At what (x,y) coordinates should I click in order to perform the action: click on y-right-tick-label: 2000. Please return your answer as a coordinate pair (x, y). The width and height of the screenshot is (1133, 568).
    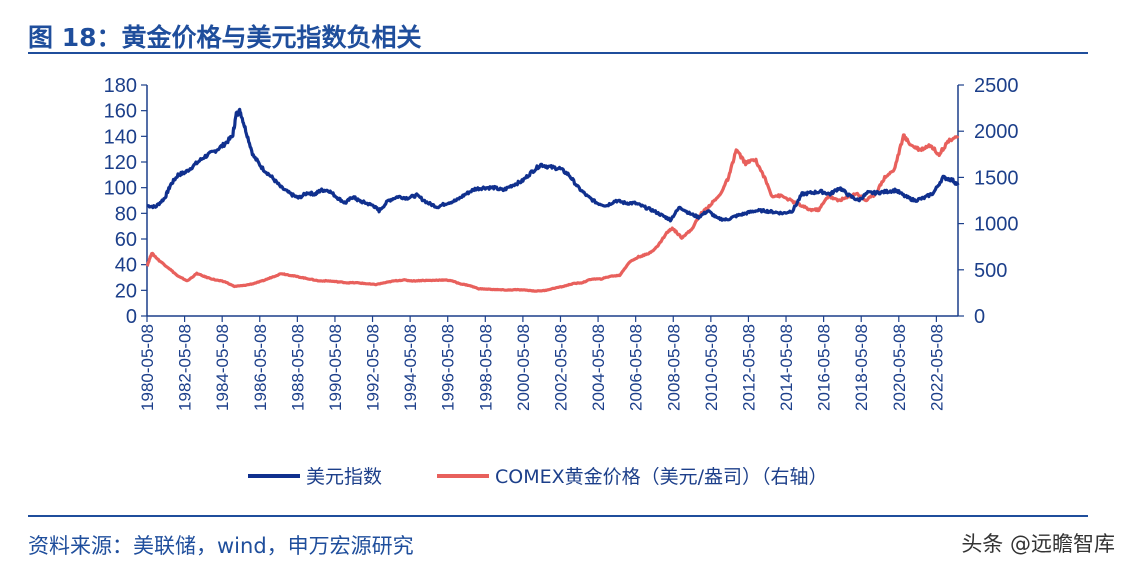
    Looking at the image, I should click on (996, 132).